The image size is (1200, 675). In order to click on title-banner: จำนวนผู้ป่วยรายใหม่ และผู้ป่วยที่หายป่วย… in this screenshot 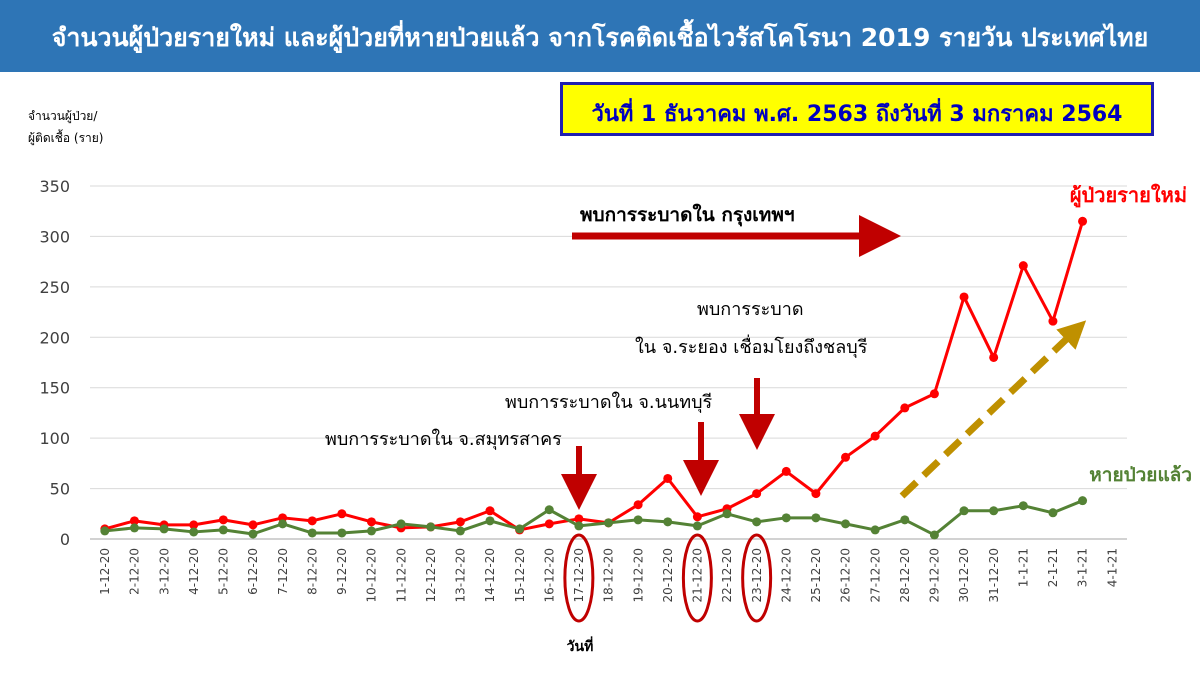, I will do `click(600, 36)`.